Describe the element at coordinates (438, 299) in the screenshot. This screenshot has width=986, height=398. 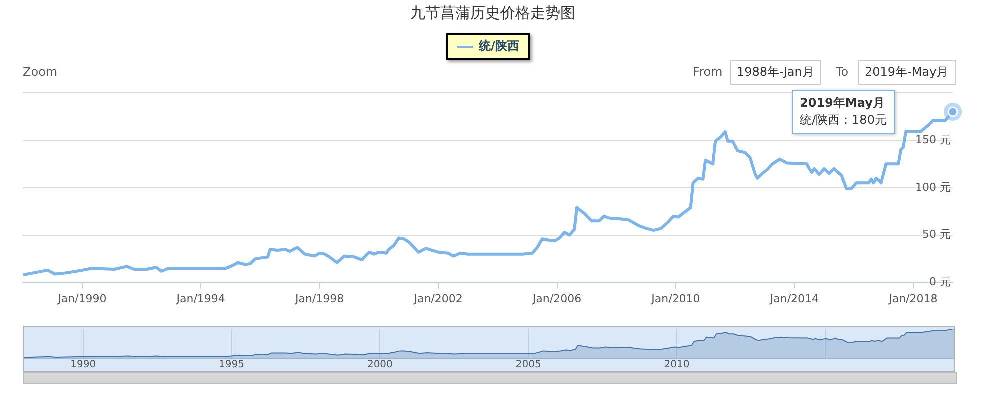
I see `x-tick-label: Jan/2002` at that location.